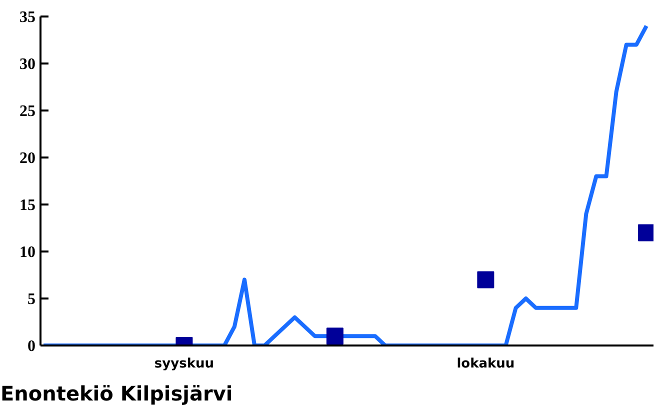 The width and height of the screenshot is (661, 410). I want to click on y-tick-label: 25, so click(28, 111).